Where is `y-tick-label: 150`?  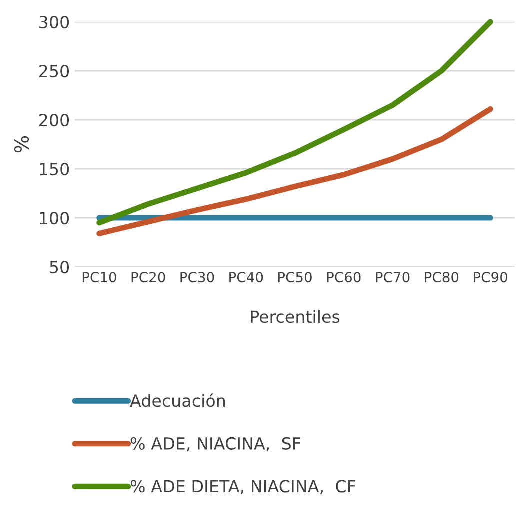 y-tick-label: 150 is located at coordinates (55, 169).